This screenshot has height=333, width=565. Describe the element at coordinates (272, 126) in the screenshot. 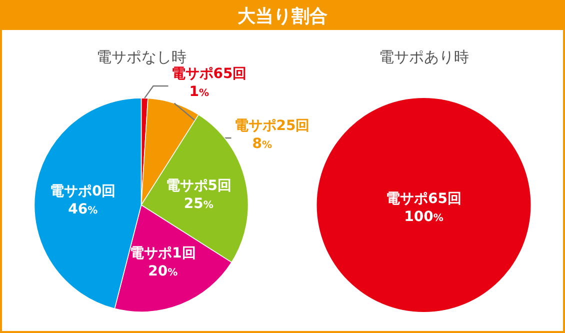

I see `slice-label: 電サポ25回` at that location.